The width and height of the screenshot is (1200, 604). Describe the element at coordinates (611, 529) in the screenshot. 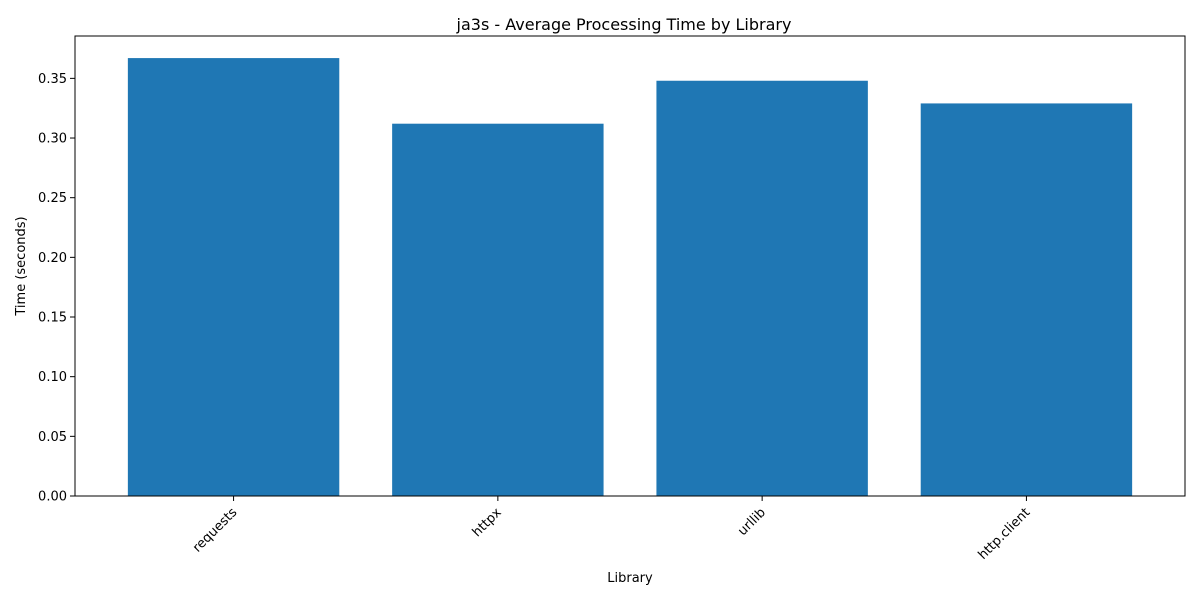

I see `x-axis: requests httpx urllib http.client` at that location.